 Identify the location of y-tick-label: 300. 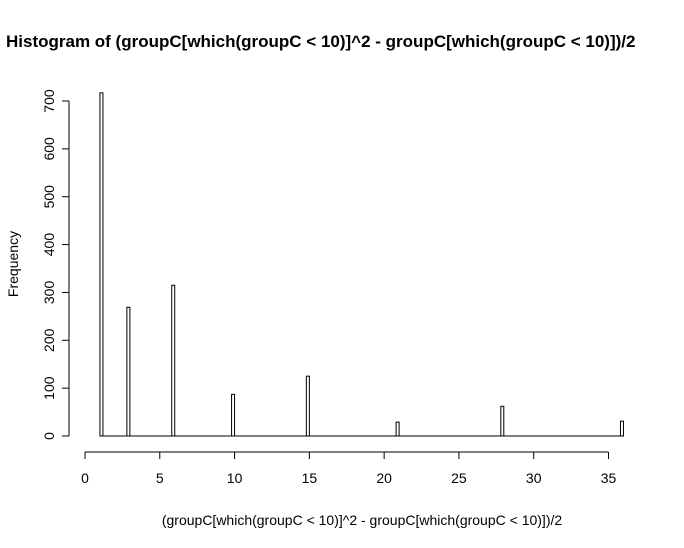
(49, 293).